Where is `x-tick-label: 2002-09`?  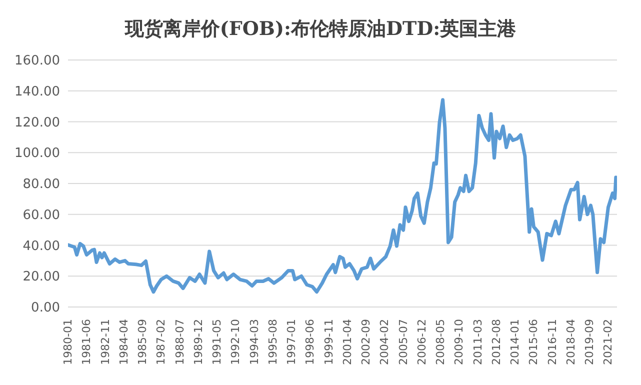
x-tick-label: 2002-09 is located at coordinates (366, 342).